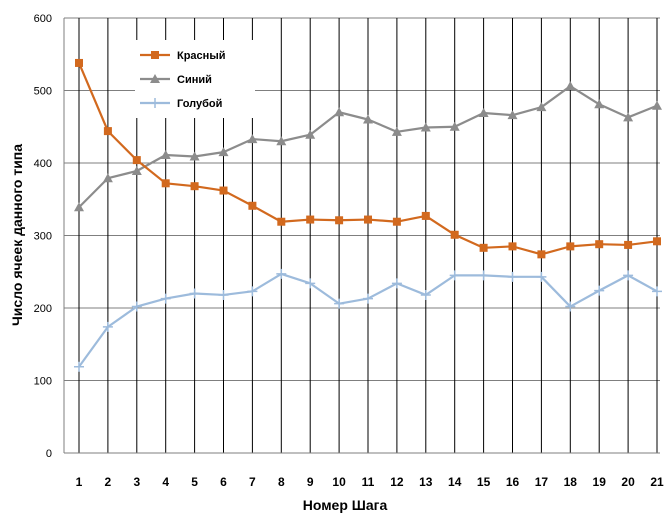 This screenshot has height=515, width=668. Describe the element at coordinates (108, 482) in the screenshot. I see `x-tick-label: 2` at that location.